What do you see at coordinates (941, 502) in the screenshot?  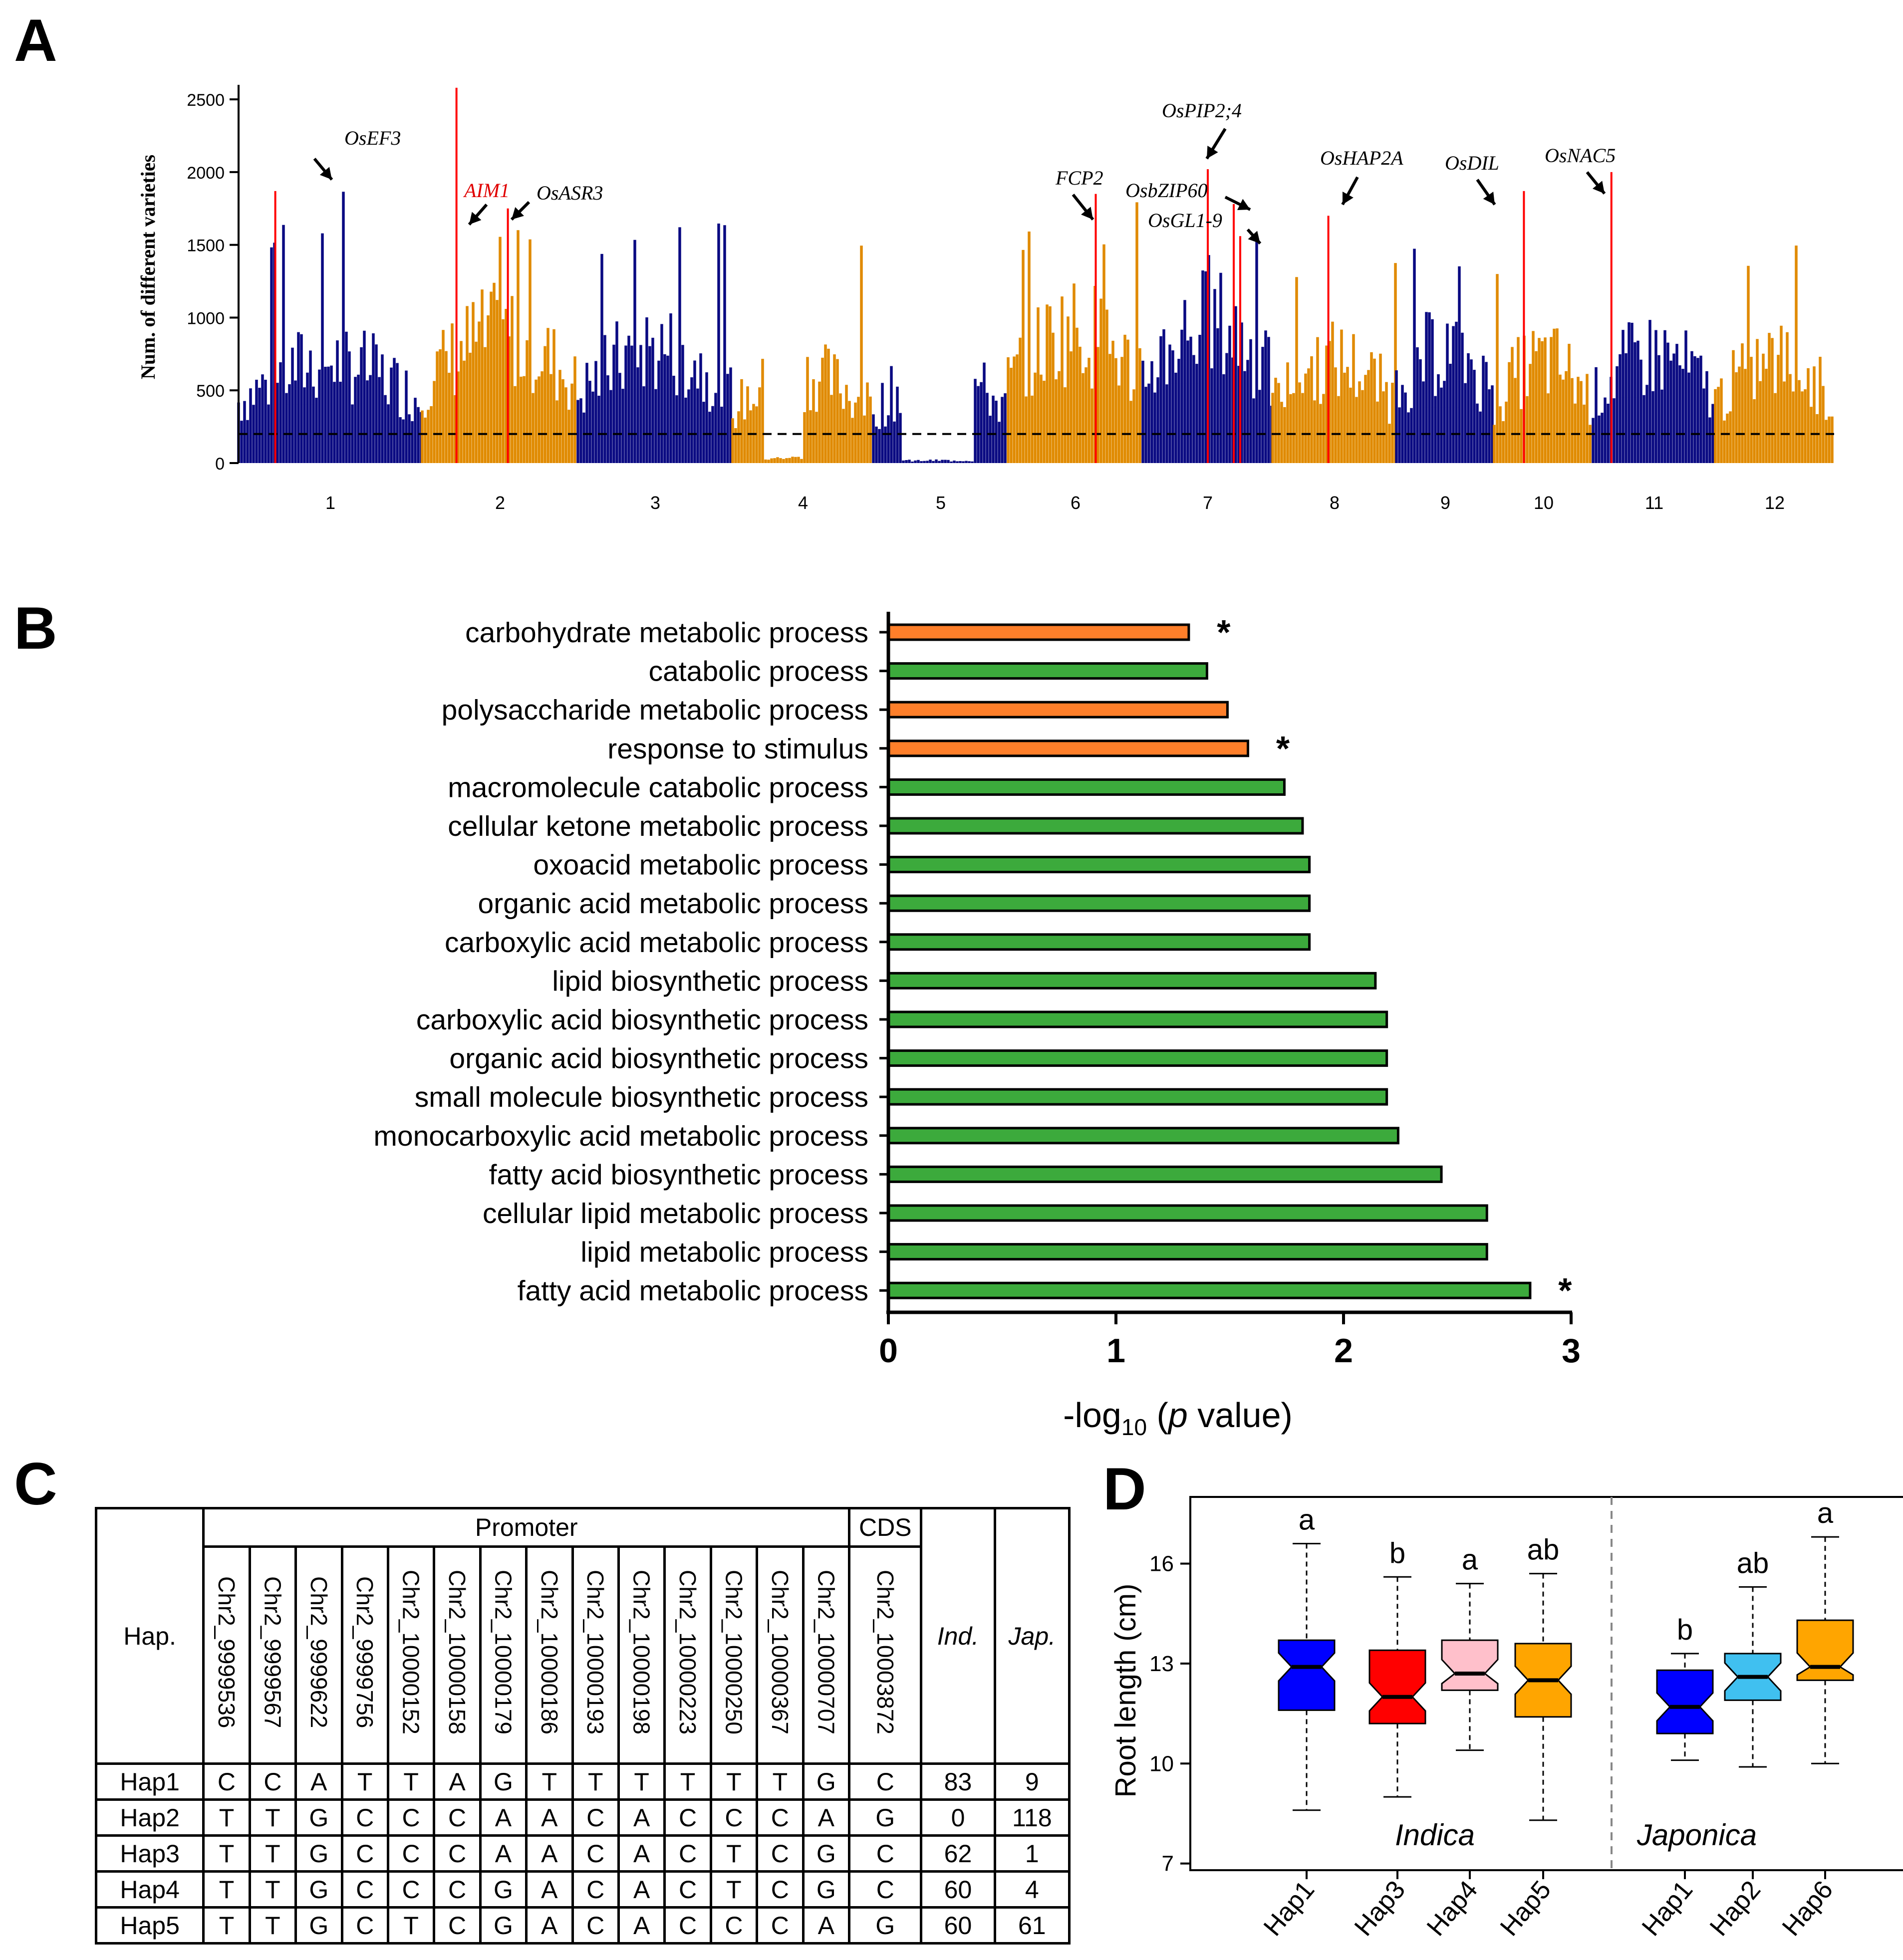 I see `x-tick-label-5: 5` at bounding box center [941, 502].